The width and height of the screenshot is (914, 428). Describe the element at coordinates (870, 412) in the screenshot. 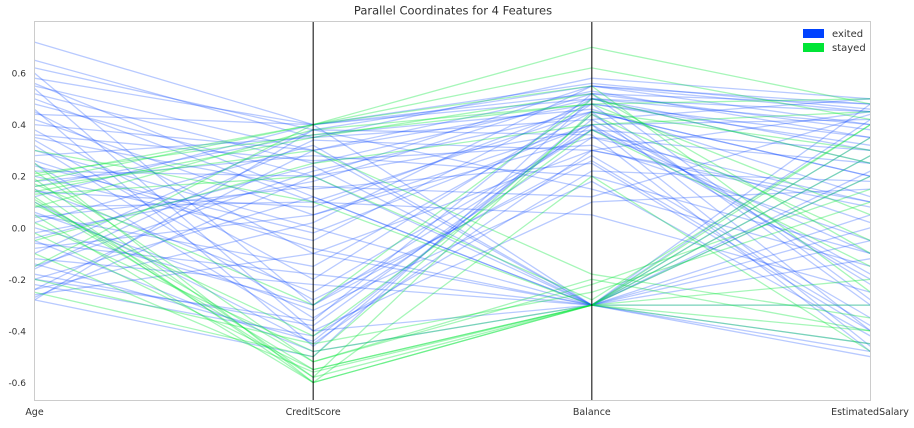

I see `x-feature-label-estimatedsalary: EstimatedSalary` at that location.